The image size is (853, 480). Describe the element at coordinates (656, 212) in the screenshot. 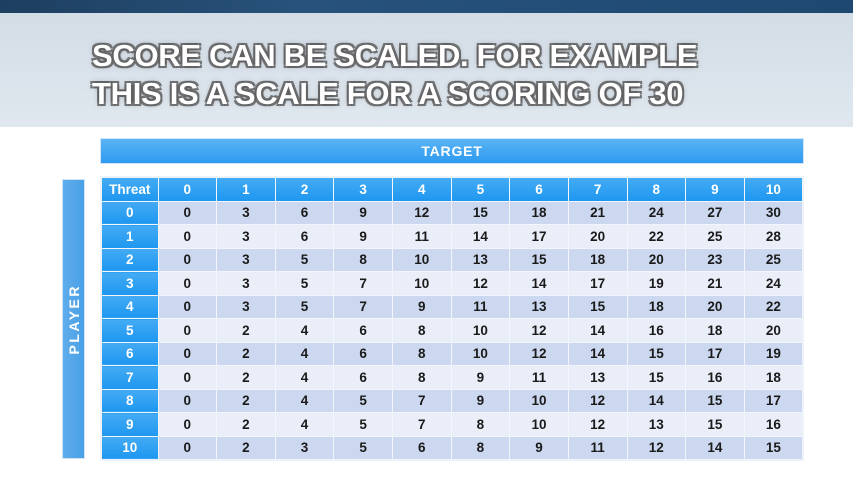

I see `score-cell: 24` at that location.